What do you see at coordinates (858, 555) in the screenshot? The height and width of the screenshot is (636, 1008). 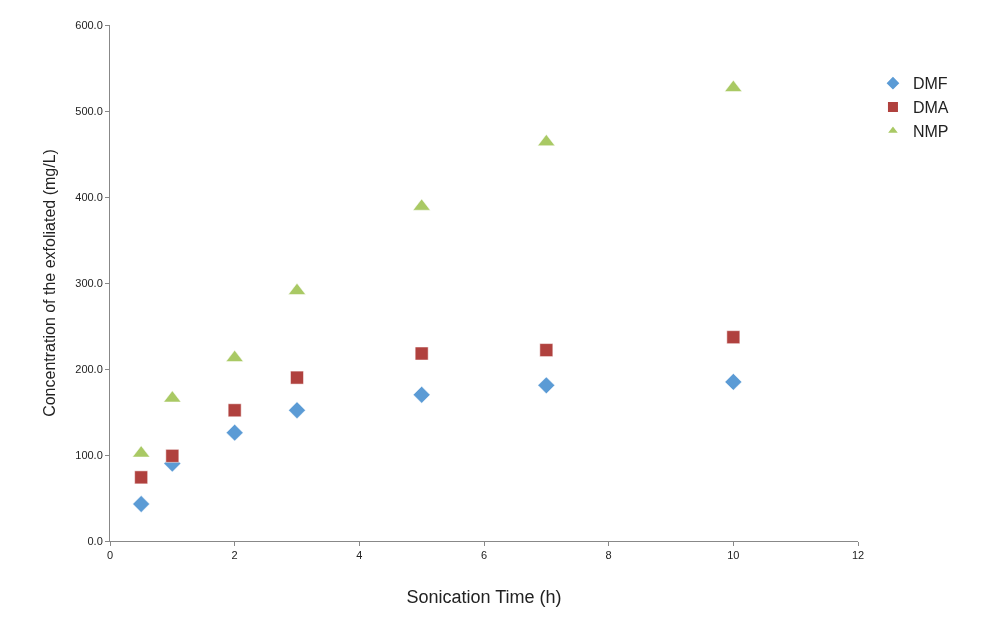 I see `x-tick-label: 12` at bounding box center [858, 555].